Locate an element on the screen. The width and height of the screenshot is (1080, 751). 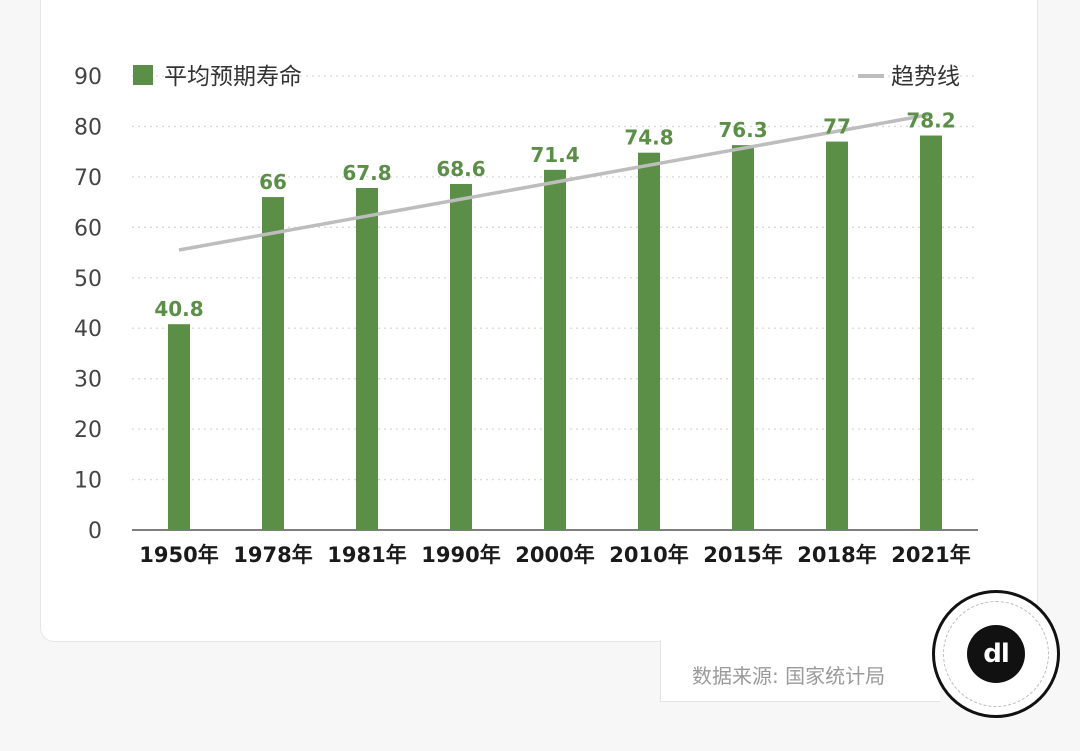
source-tab is located at coordinates (800, 671).